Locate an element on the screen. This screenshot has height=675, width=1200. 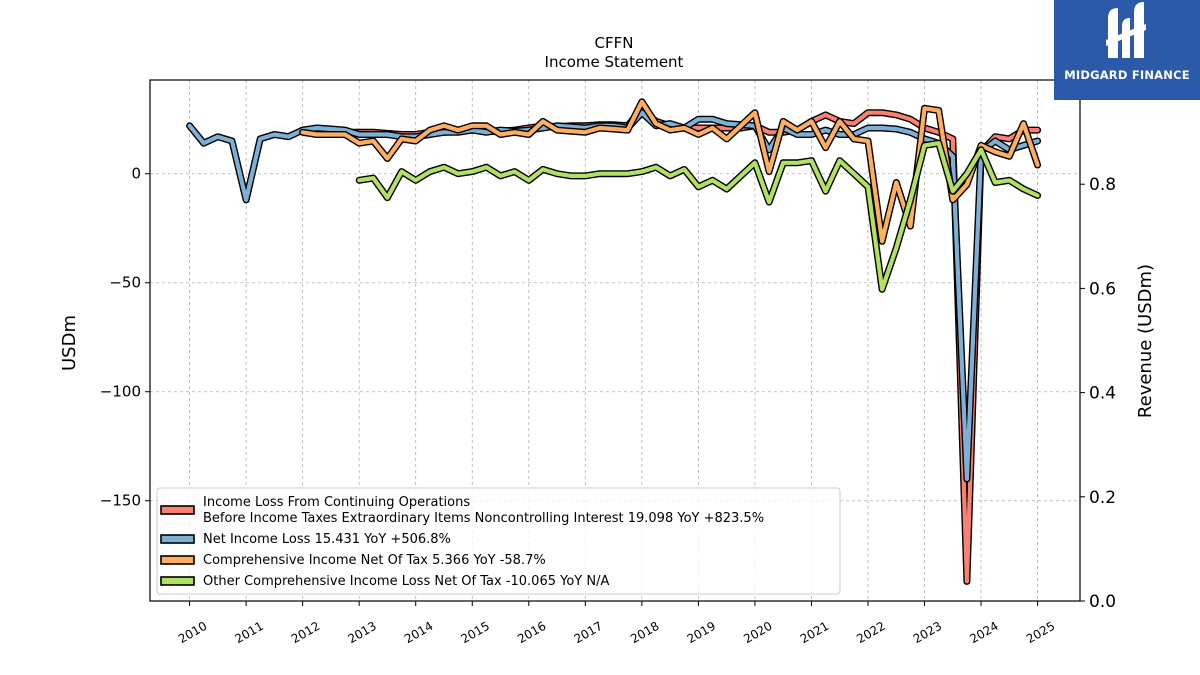
y2-tick-label: 0.2 is located at coordinates (1102, 498).